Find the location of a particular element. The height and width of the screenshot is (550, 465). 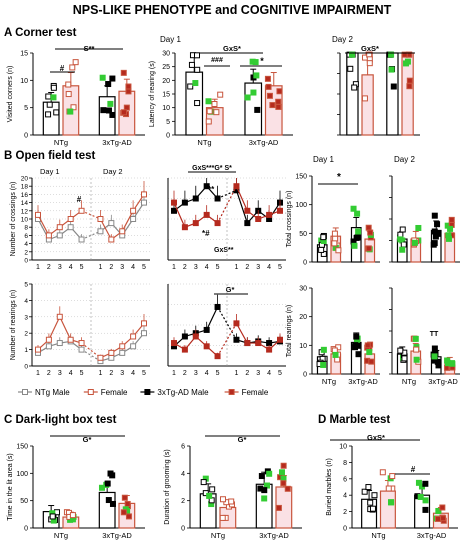

legend-label: 3xTg-AD Male is located at coordinates (183, 392).